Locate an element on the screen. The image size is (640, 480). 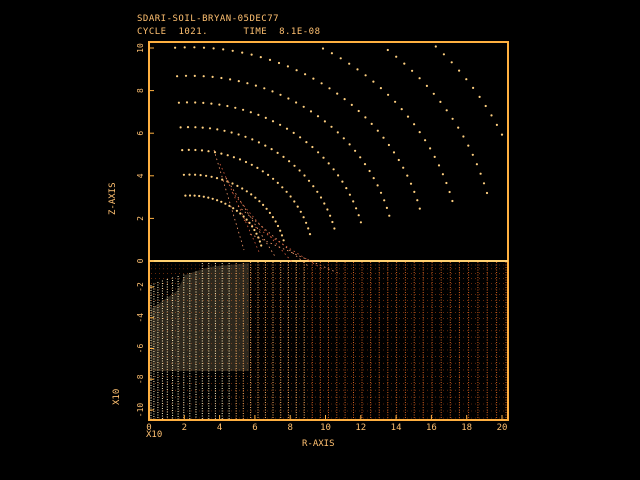
crater-streak is located at coordinates (229, 200).